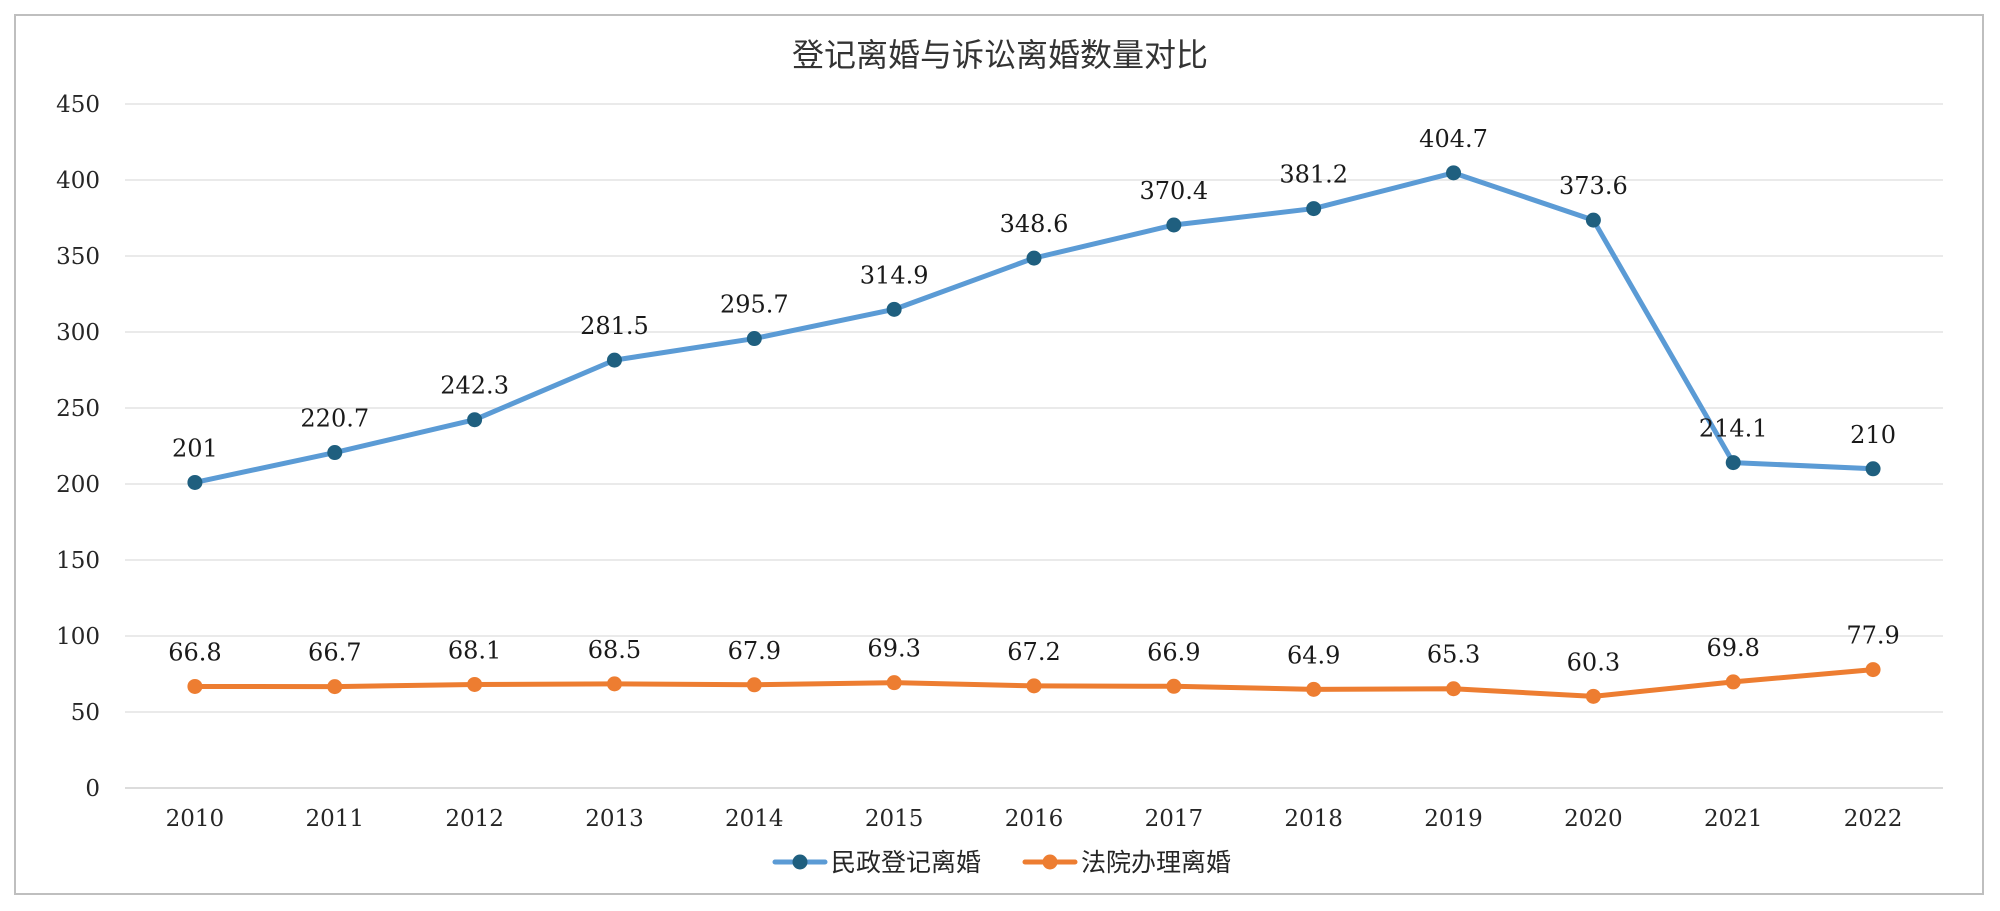  Describe the element at coordinates (614, 650) in the screenshot. I see `data-label: 68.5` at that location.